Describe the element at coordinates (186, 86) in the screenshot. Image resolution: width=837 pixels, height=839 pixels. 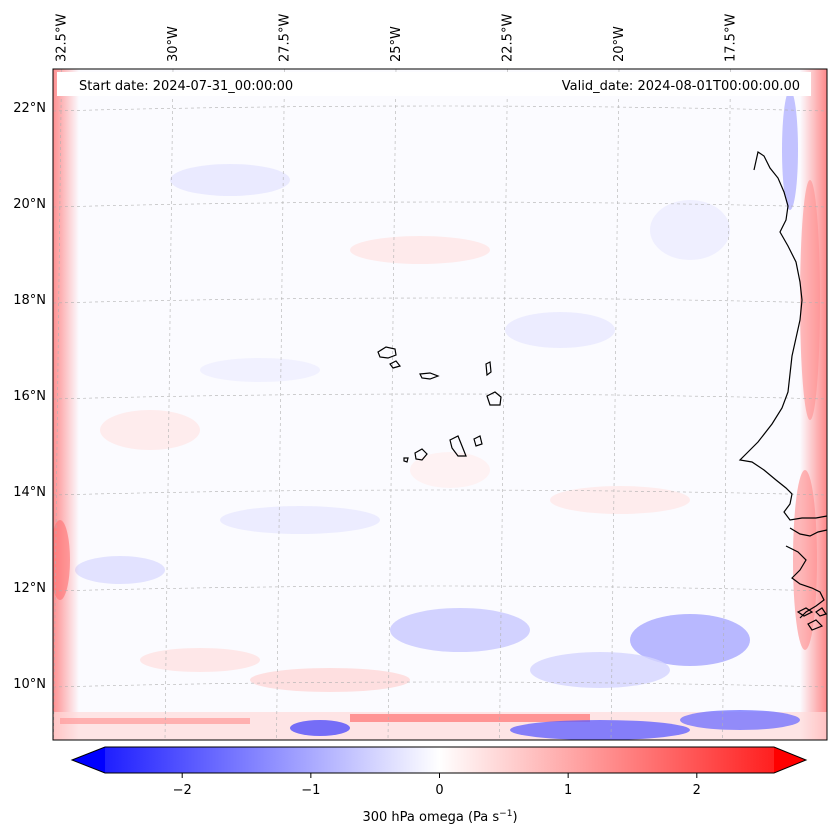
I see `start-date-label: Start date: 2024-07-31_00:00:00` at that location.